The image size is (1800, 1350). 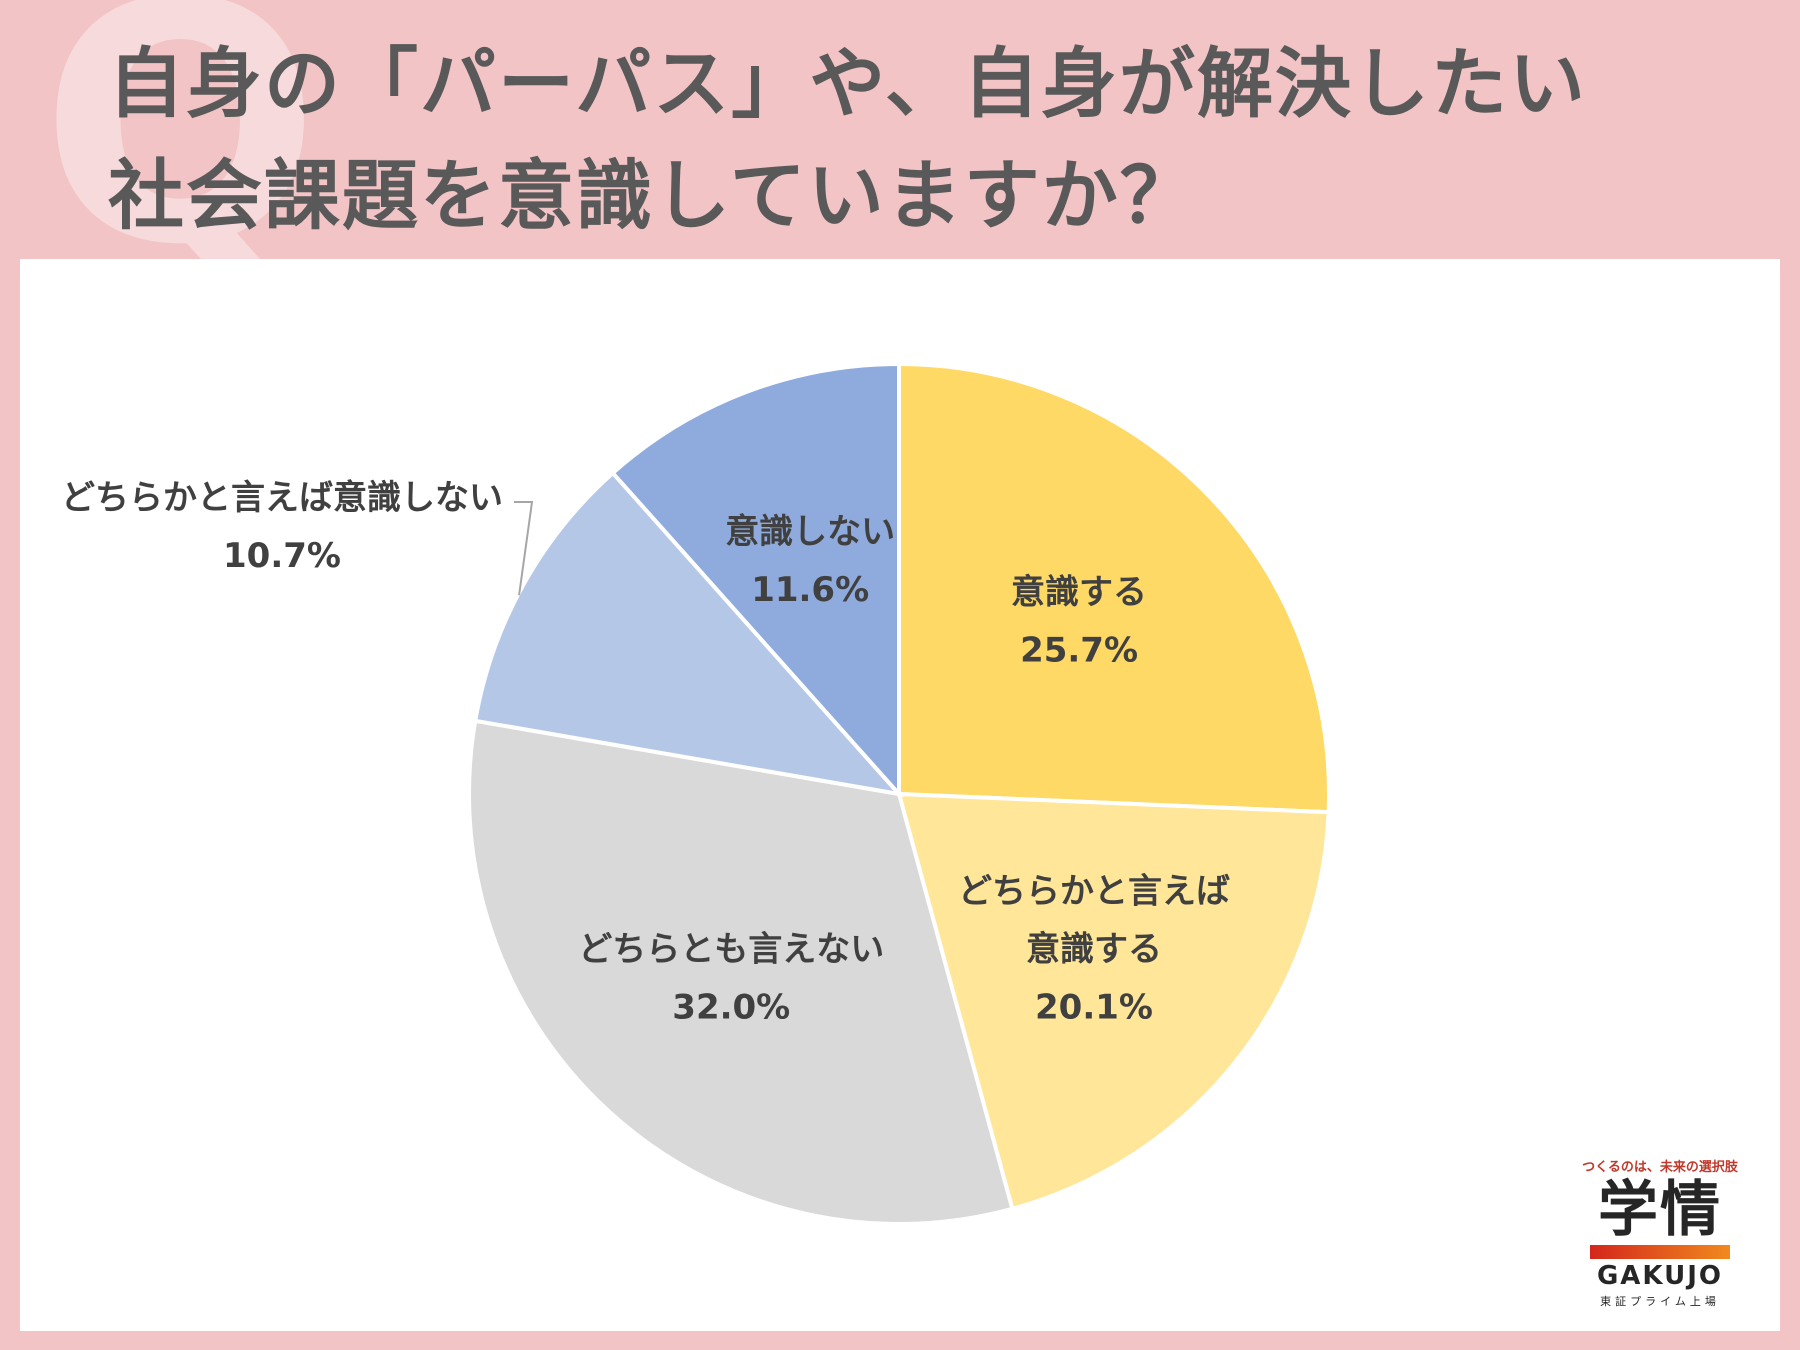 I want to click on slice-value-3: 10.7%, so click(x=282, y=556).